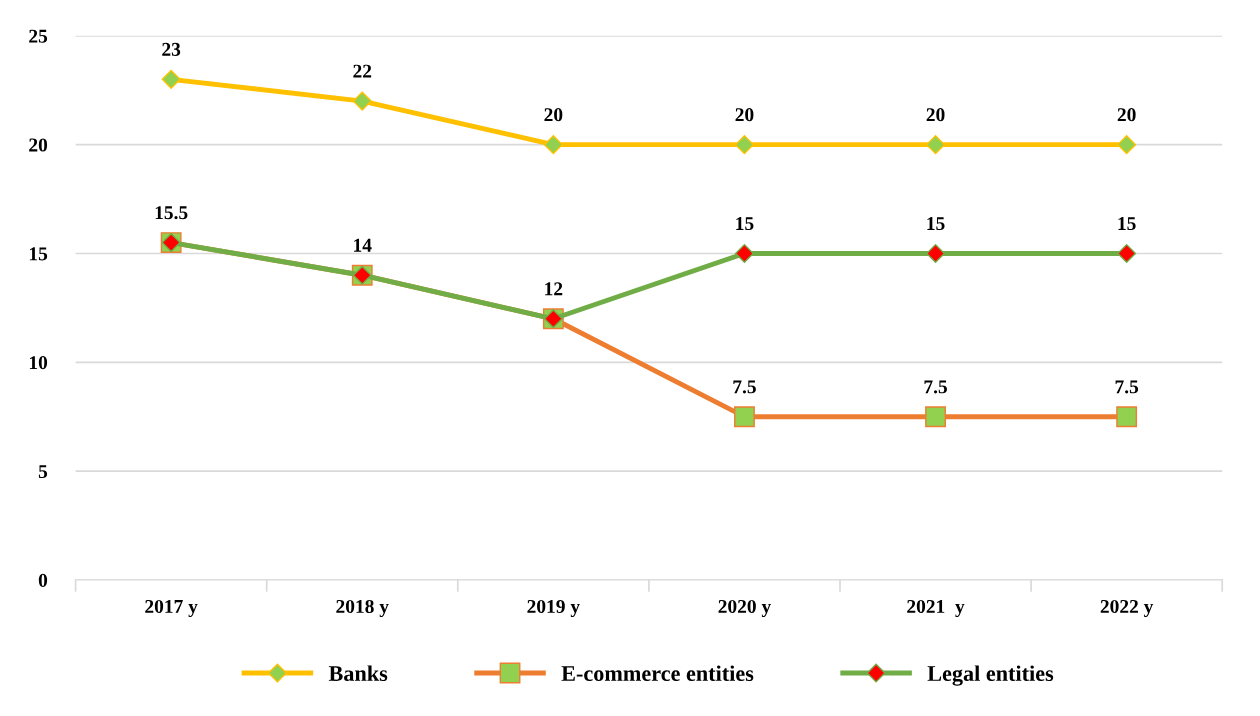 Image resolution: width=1260 pixels, height=716 pixels. I want to click on x-tick-label: 2020 y, so click(744, 608).